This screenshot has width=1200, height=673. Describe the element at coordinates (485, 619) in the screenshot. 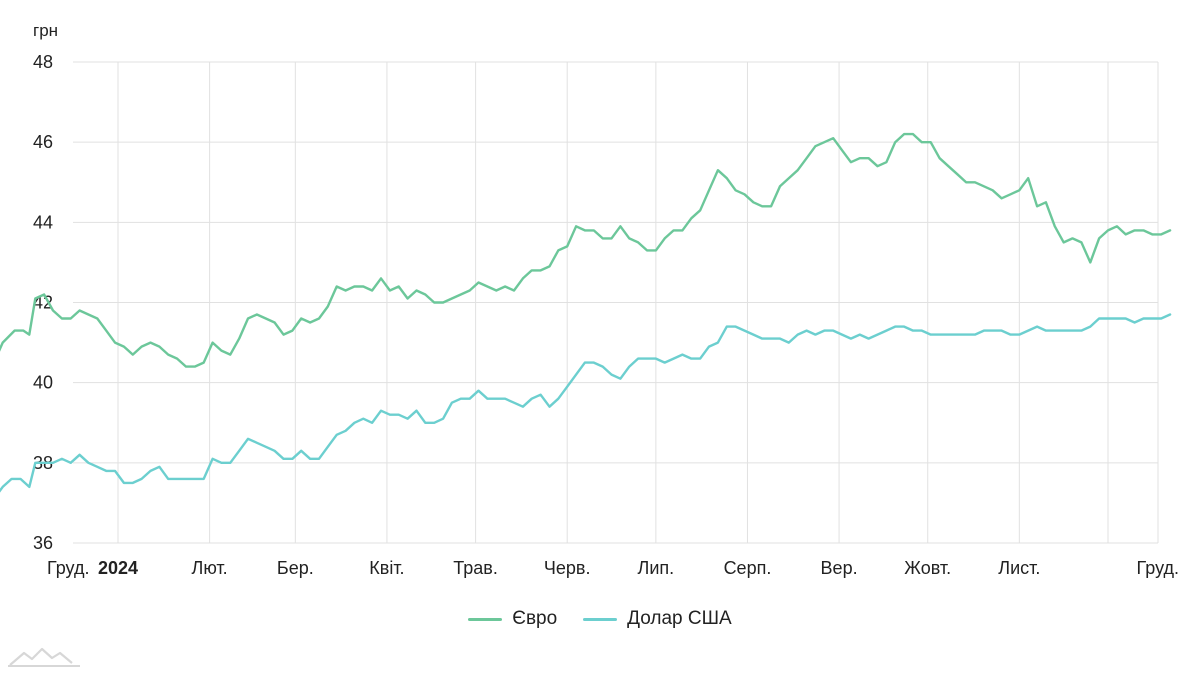

I see `legend-swatch-euro` at that location.